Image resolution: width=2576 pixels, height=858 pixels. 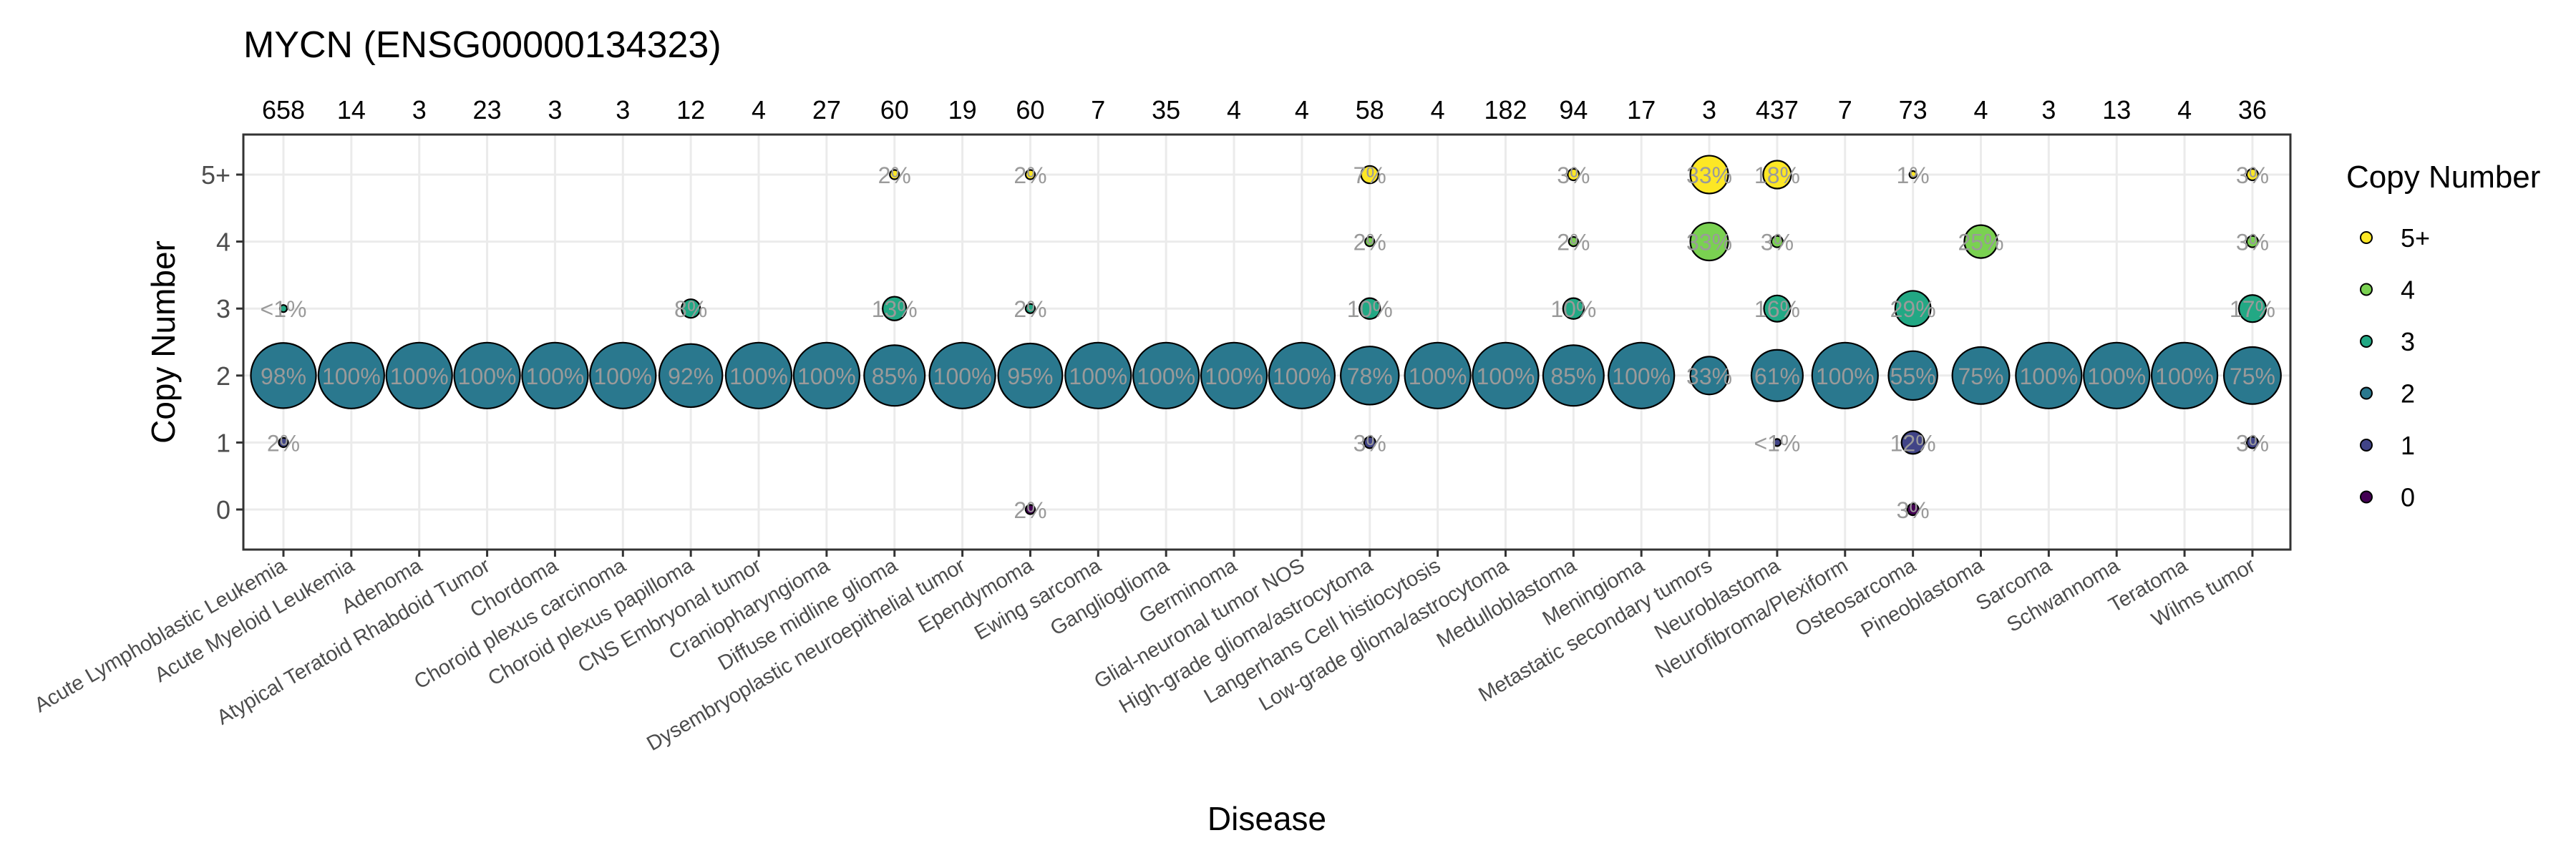 What do you see at coordinates (163, 342) in the screenshot?
I see `y-axis-title: Copy Number` at bounding box center [163, 342].